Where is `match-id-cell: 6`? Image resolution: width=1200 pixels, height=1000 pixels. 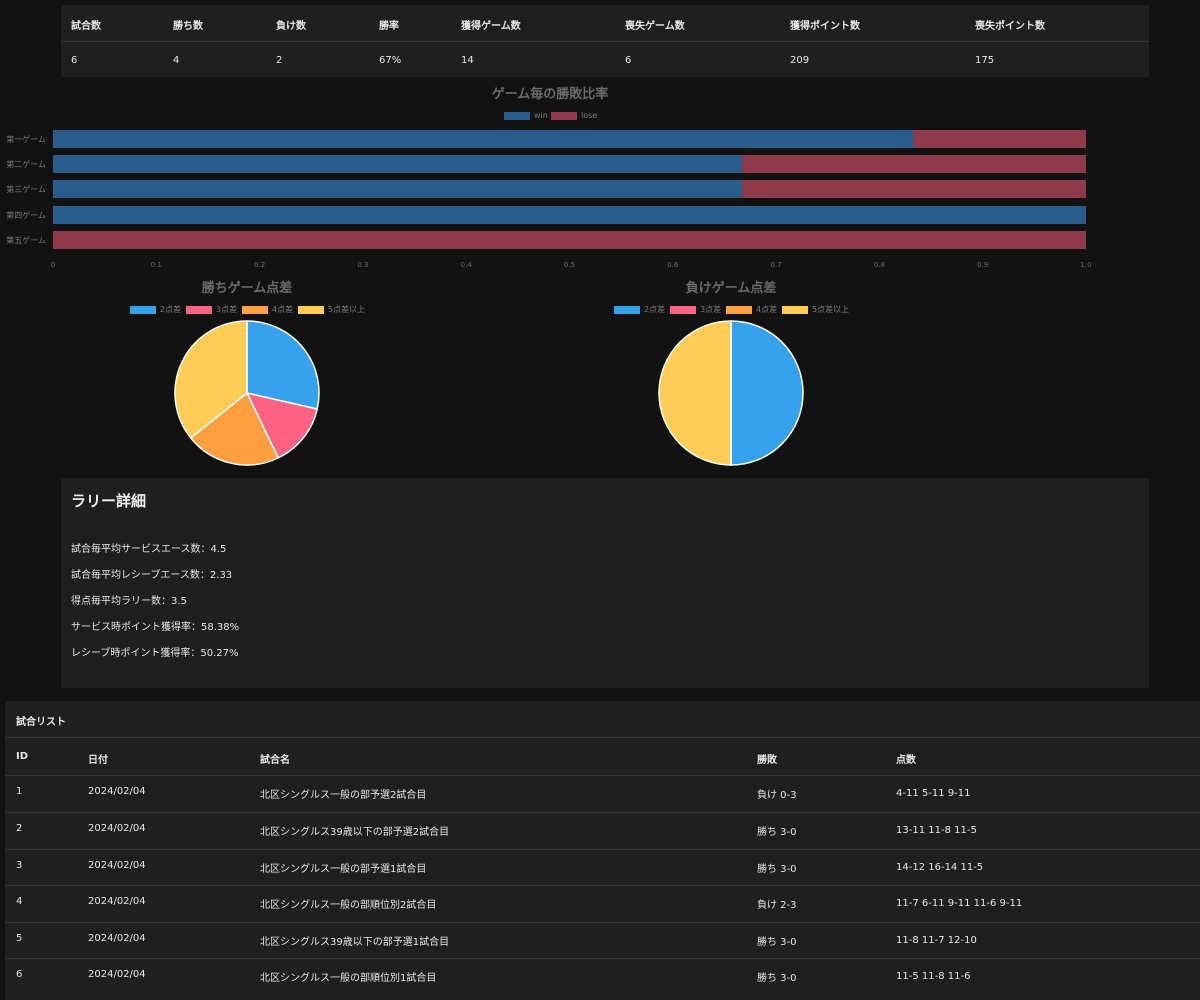 match-id-cell: 6 is located at coordinates (19, 974).